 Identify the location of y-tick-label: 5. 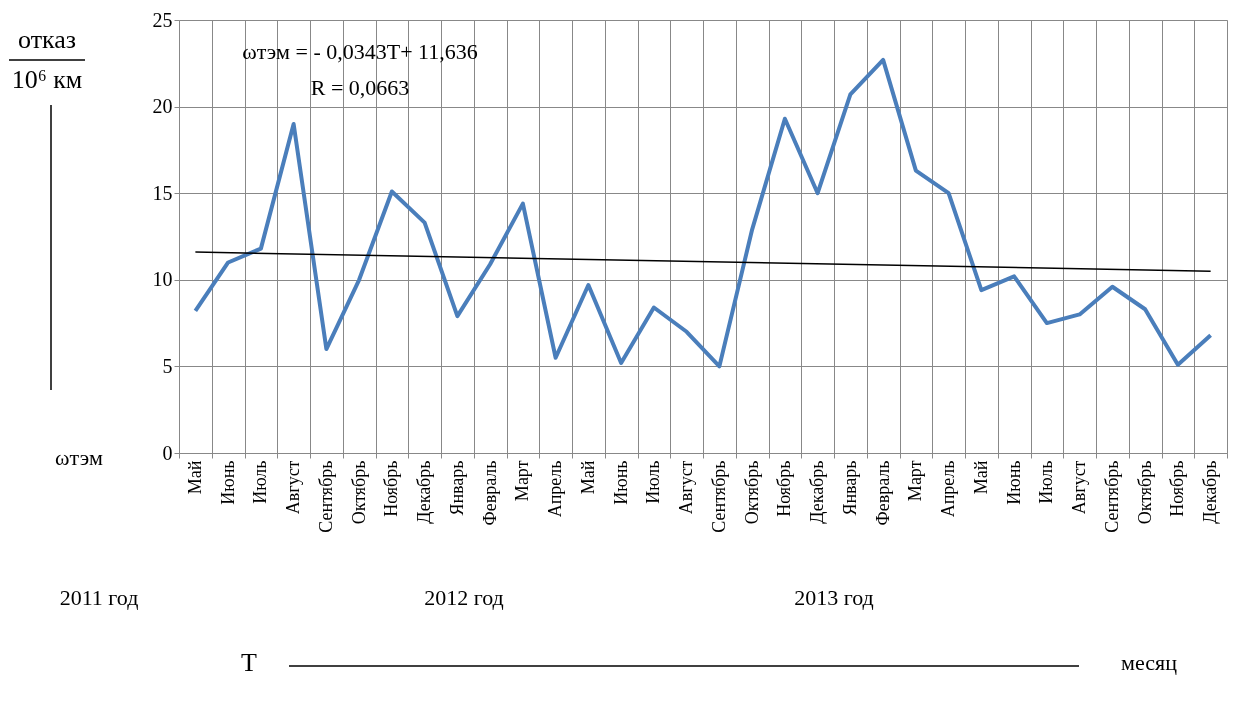
(167, 365).